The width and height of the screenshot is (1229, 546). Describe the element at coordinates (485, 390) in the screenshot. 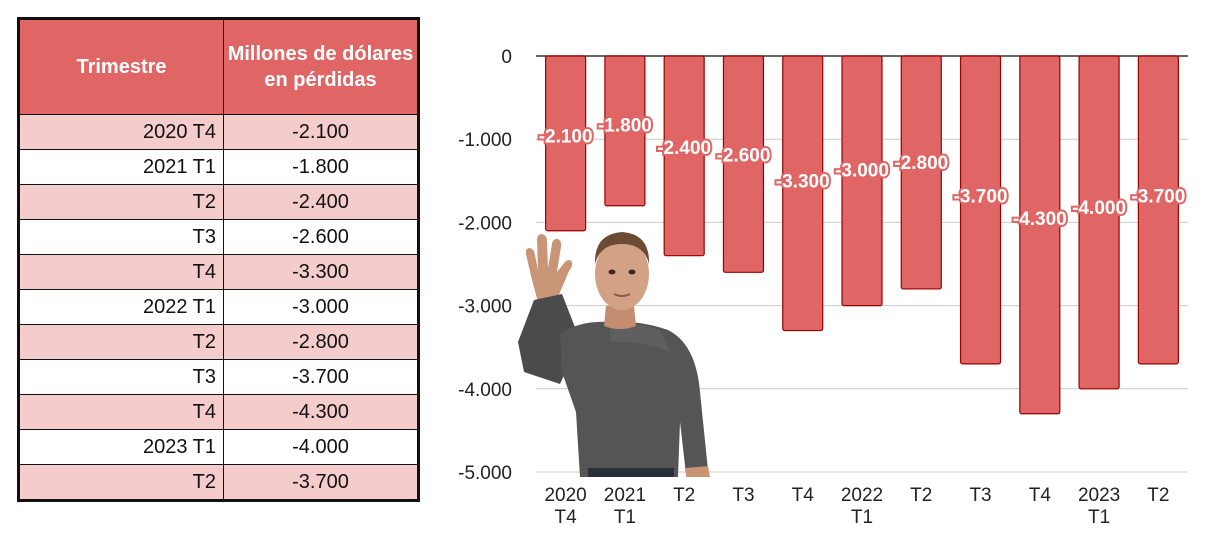

I see `y-tick-label: -4.000` at that location.